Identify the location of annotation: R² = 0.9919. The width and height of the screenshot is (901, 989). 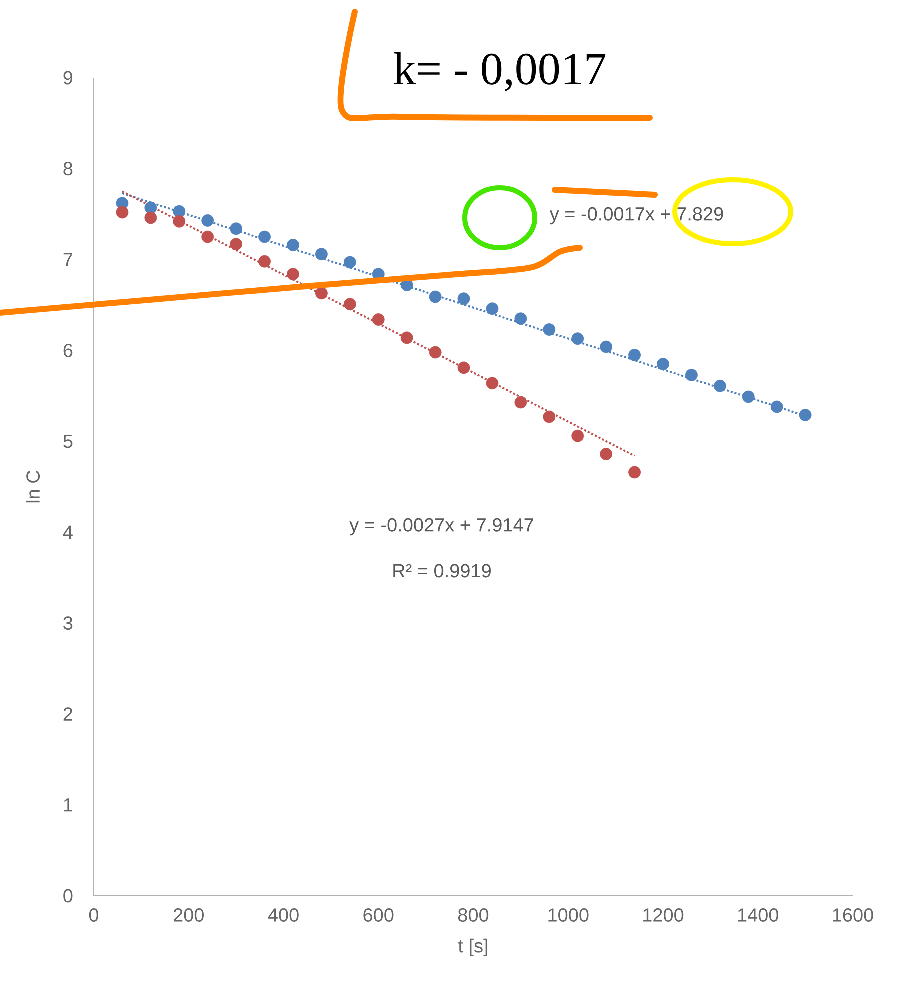
(442, 571).